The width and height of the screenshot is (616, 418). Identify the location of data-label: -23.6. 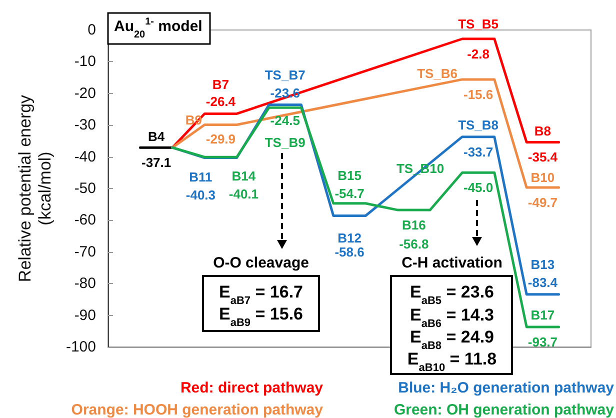
(285, 92).